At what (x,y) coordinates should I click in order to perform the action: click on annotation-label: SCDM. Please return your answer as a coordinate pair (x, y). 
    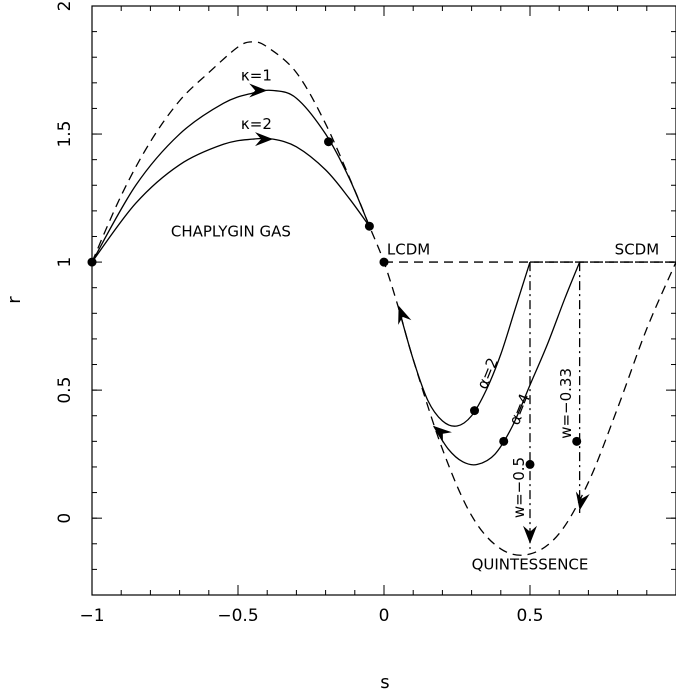
    Looking at the image, I should click on (637, 249).